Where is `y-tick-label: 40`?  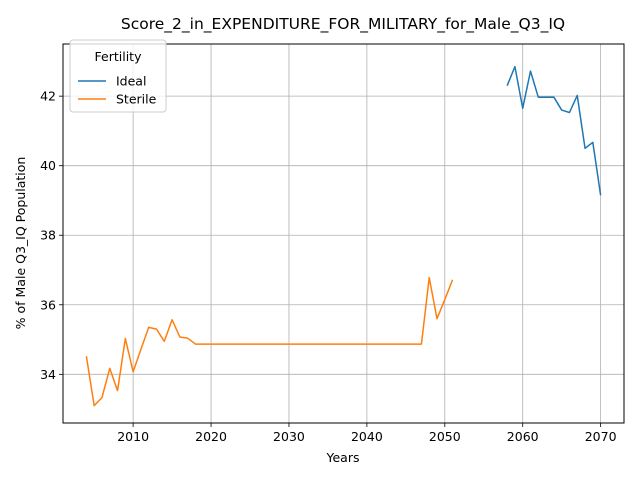
y-tick-label: 40 is located at coordinates (48, 165).